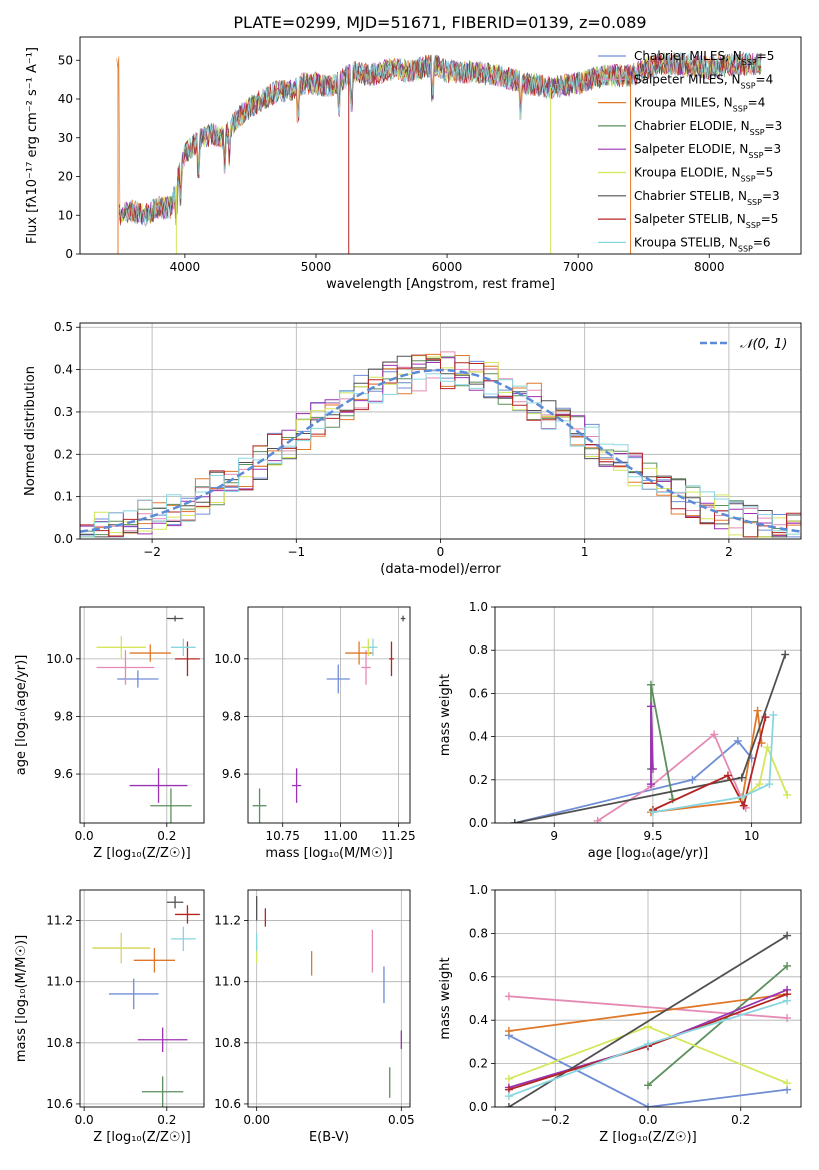 This screenshot has width=819, height=1170. I want to click on x-tick-label: 10.75, so click(283, 836).